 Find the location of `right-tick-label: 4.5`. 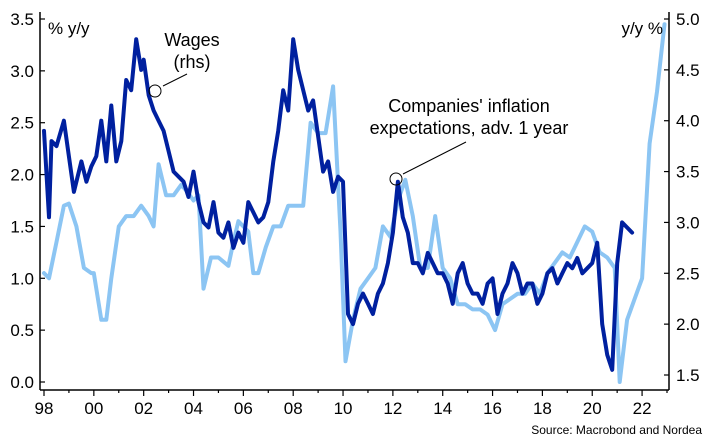

right-tick-label: 4.5 is located at coordinates (688, 70).